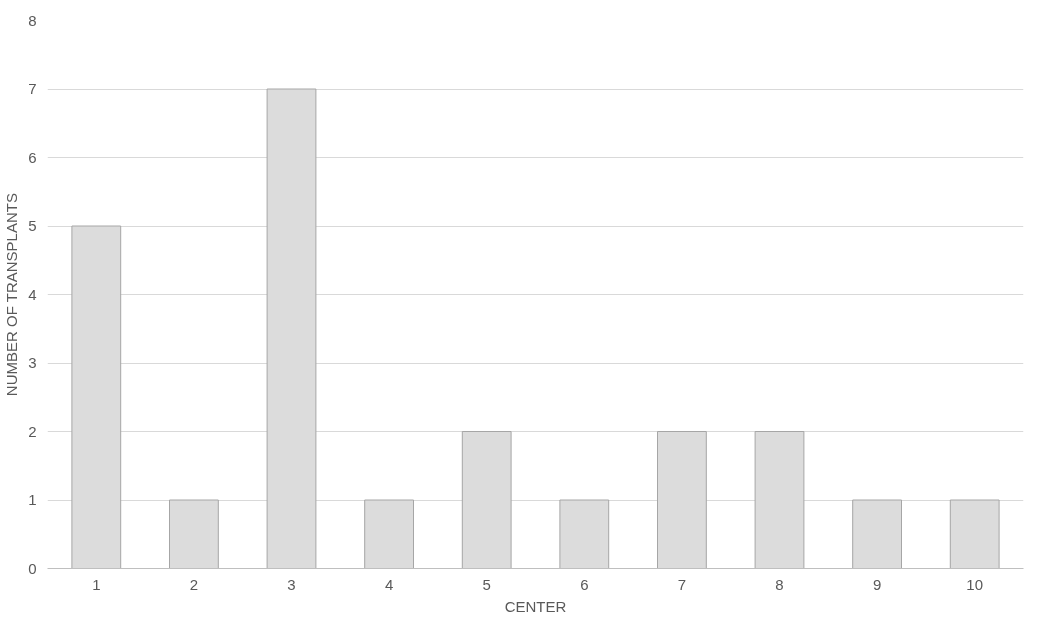 The height and width of the screenshot is (617, 1038). I want to click on y-tick-label: 1, so click(32, 499).